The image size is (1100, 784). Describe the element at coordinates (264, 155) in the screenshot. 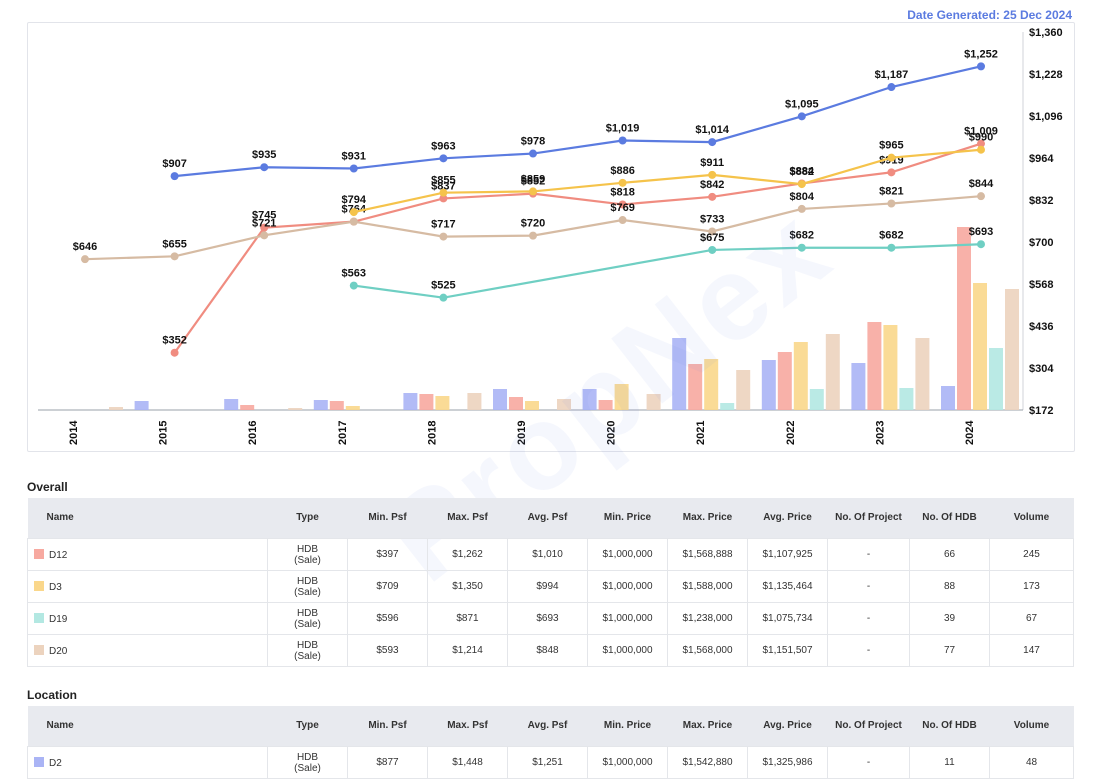

I see `data-label: $935` at that location.